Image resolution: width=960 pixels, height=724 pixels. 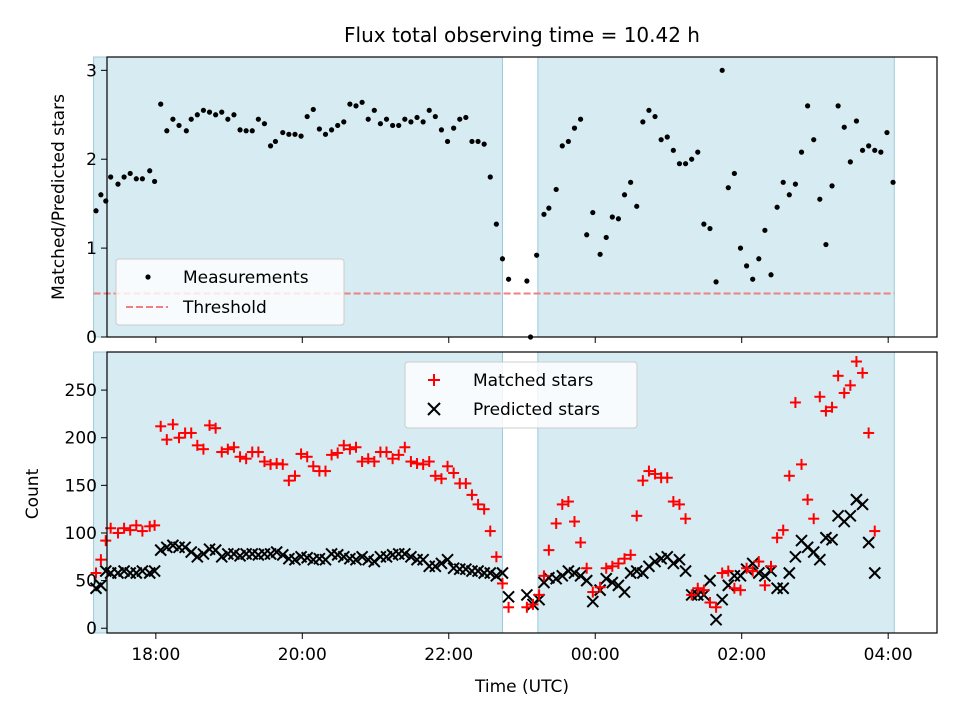 I want to click on x-tick-label: 00:00, so click(x=595, y=655).